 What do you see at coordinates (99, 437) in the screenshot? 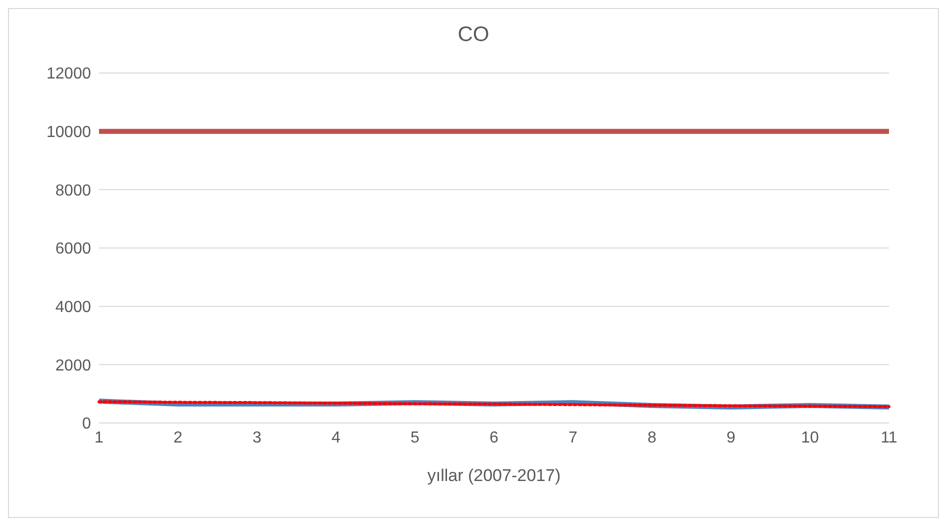
I see `x-tick-label: 1` at bounding box center [99, 437].